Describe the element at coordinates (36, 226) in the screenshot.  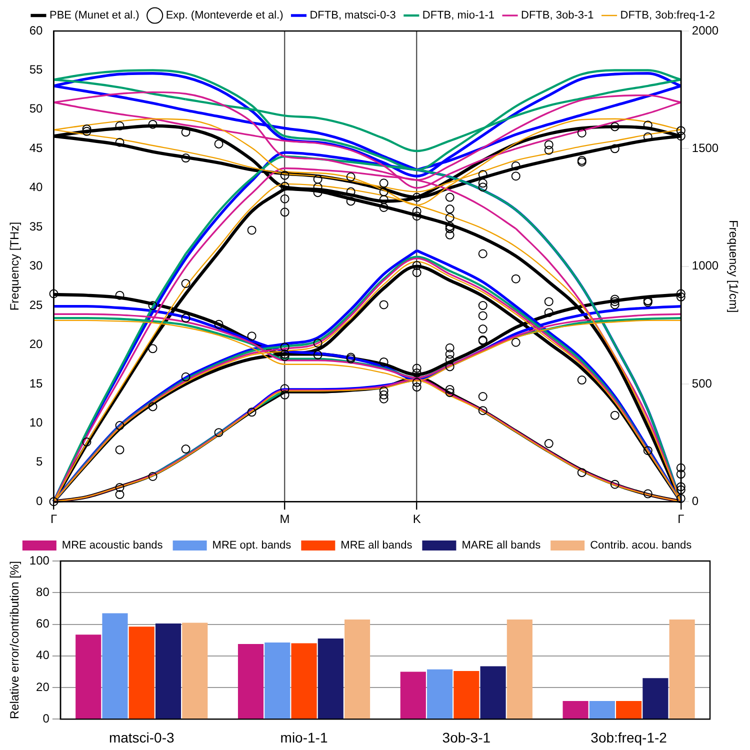
I see `y-tick-label: 35` at that location.